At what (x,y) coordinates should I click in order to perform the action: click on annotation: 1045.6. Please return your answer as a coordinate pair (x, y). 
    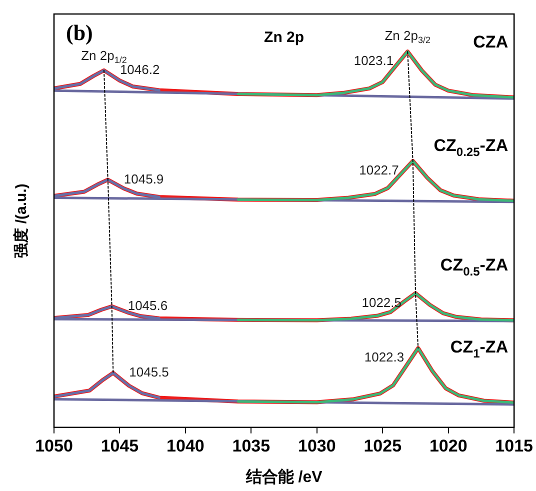
    Looking at the image, I should click on (148, 305).